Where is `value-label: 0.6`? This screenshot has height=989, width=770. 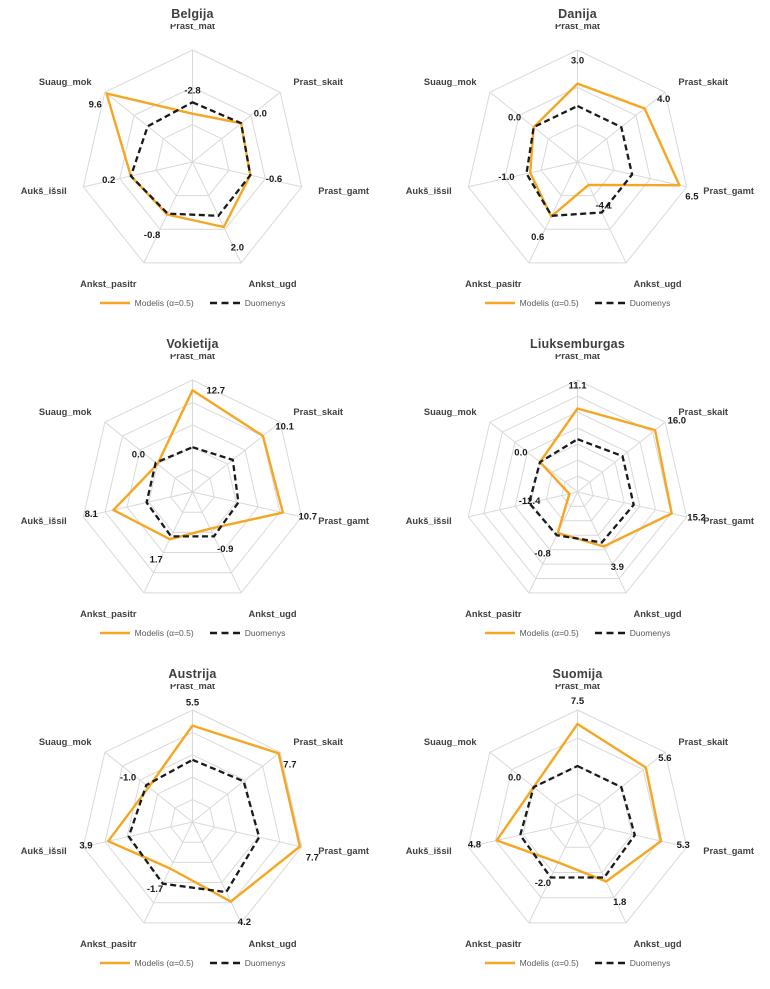
value-label: 0.6 is located at coordinates (537, 237).